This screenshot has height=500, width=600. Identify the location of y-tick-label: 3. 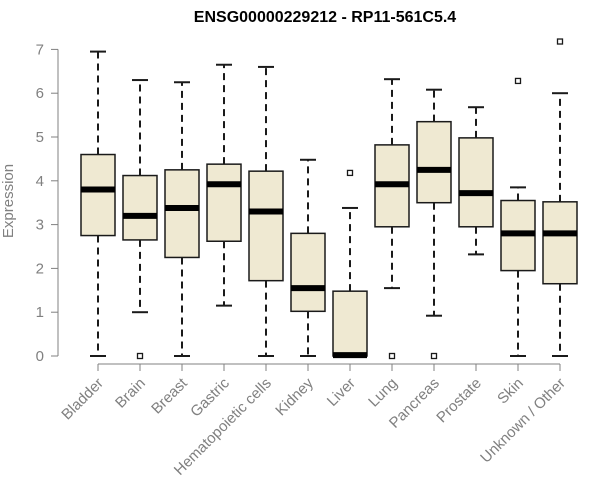
(40, 225).